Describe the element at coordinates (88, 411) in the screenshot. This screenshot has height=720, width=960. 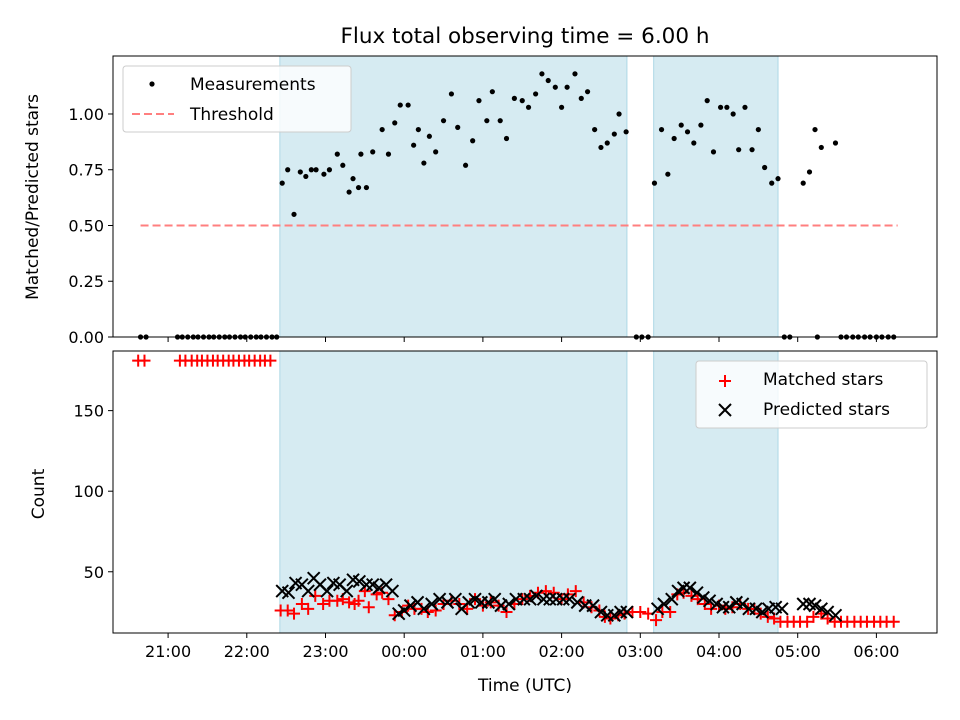
I see `bottom-y-tick-label: 150` at that location.